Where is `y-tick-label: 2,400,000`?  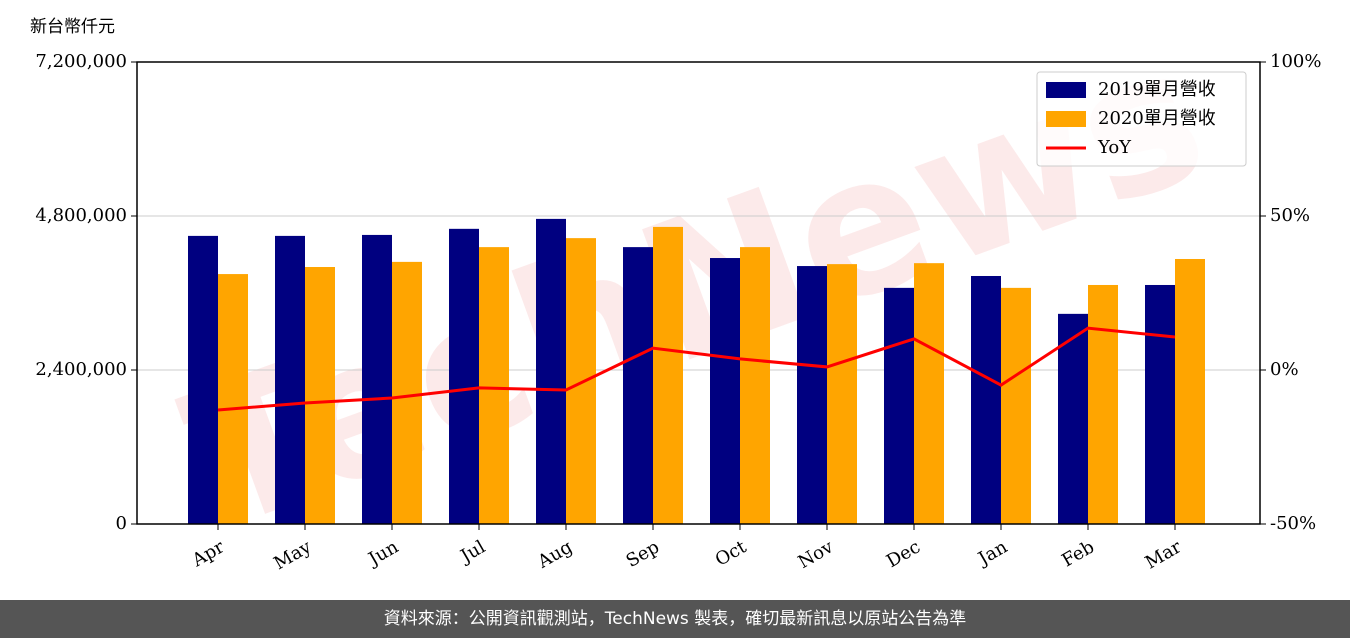
y-tick-label: 2,400,000 is located at coordinates (81, 369).